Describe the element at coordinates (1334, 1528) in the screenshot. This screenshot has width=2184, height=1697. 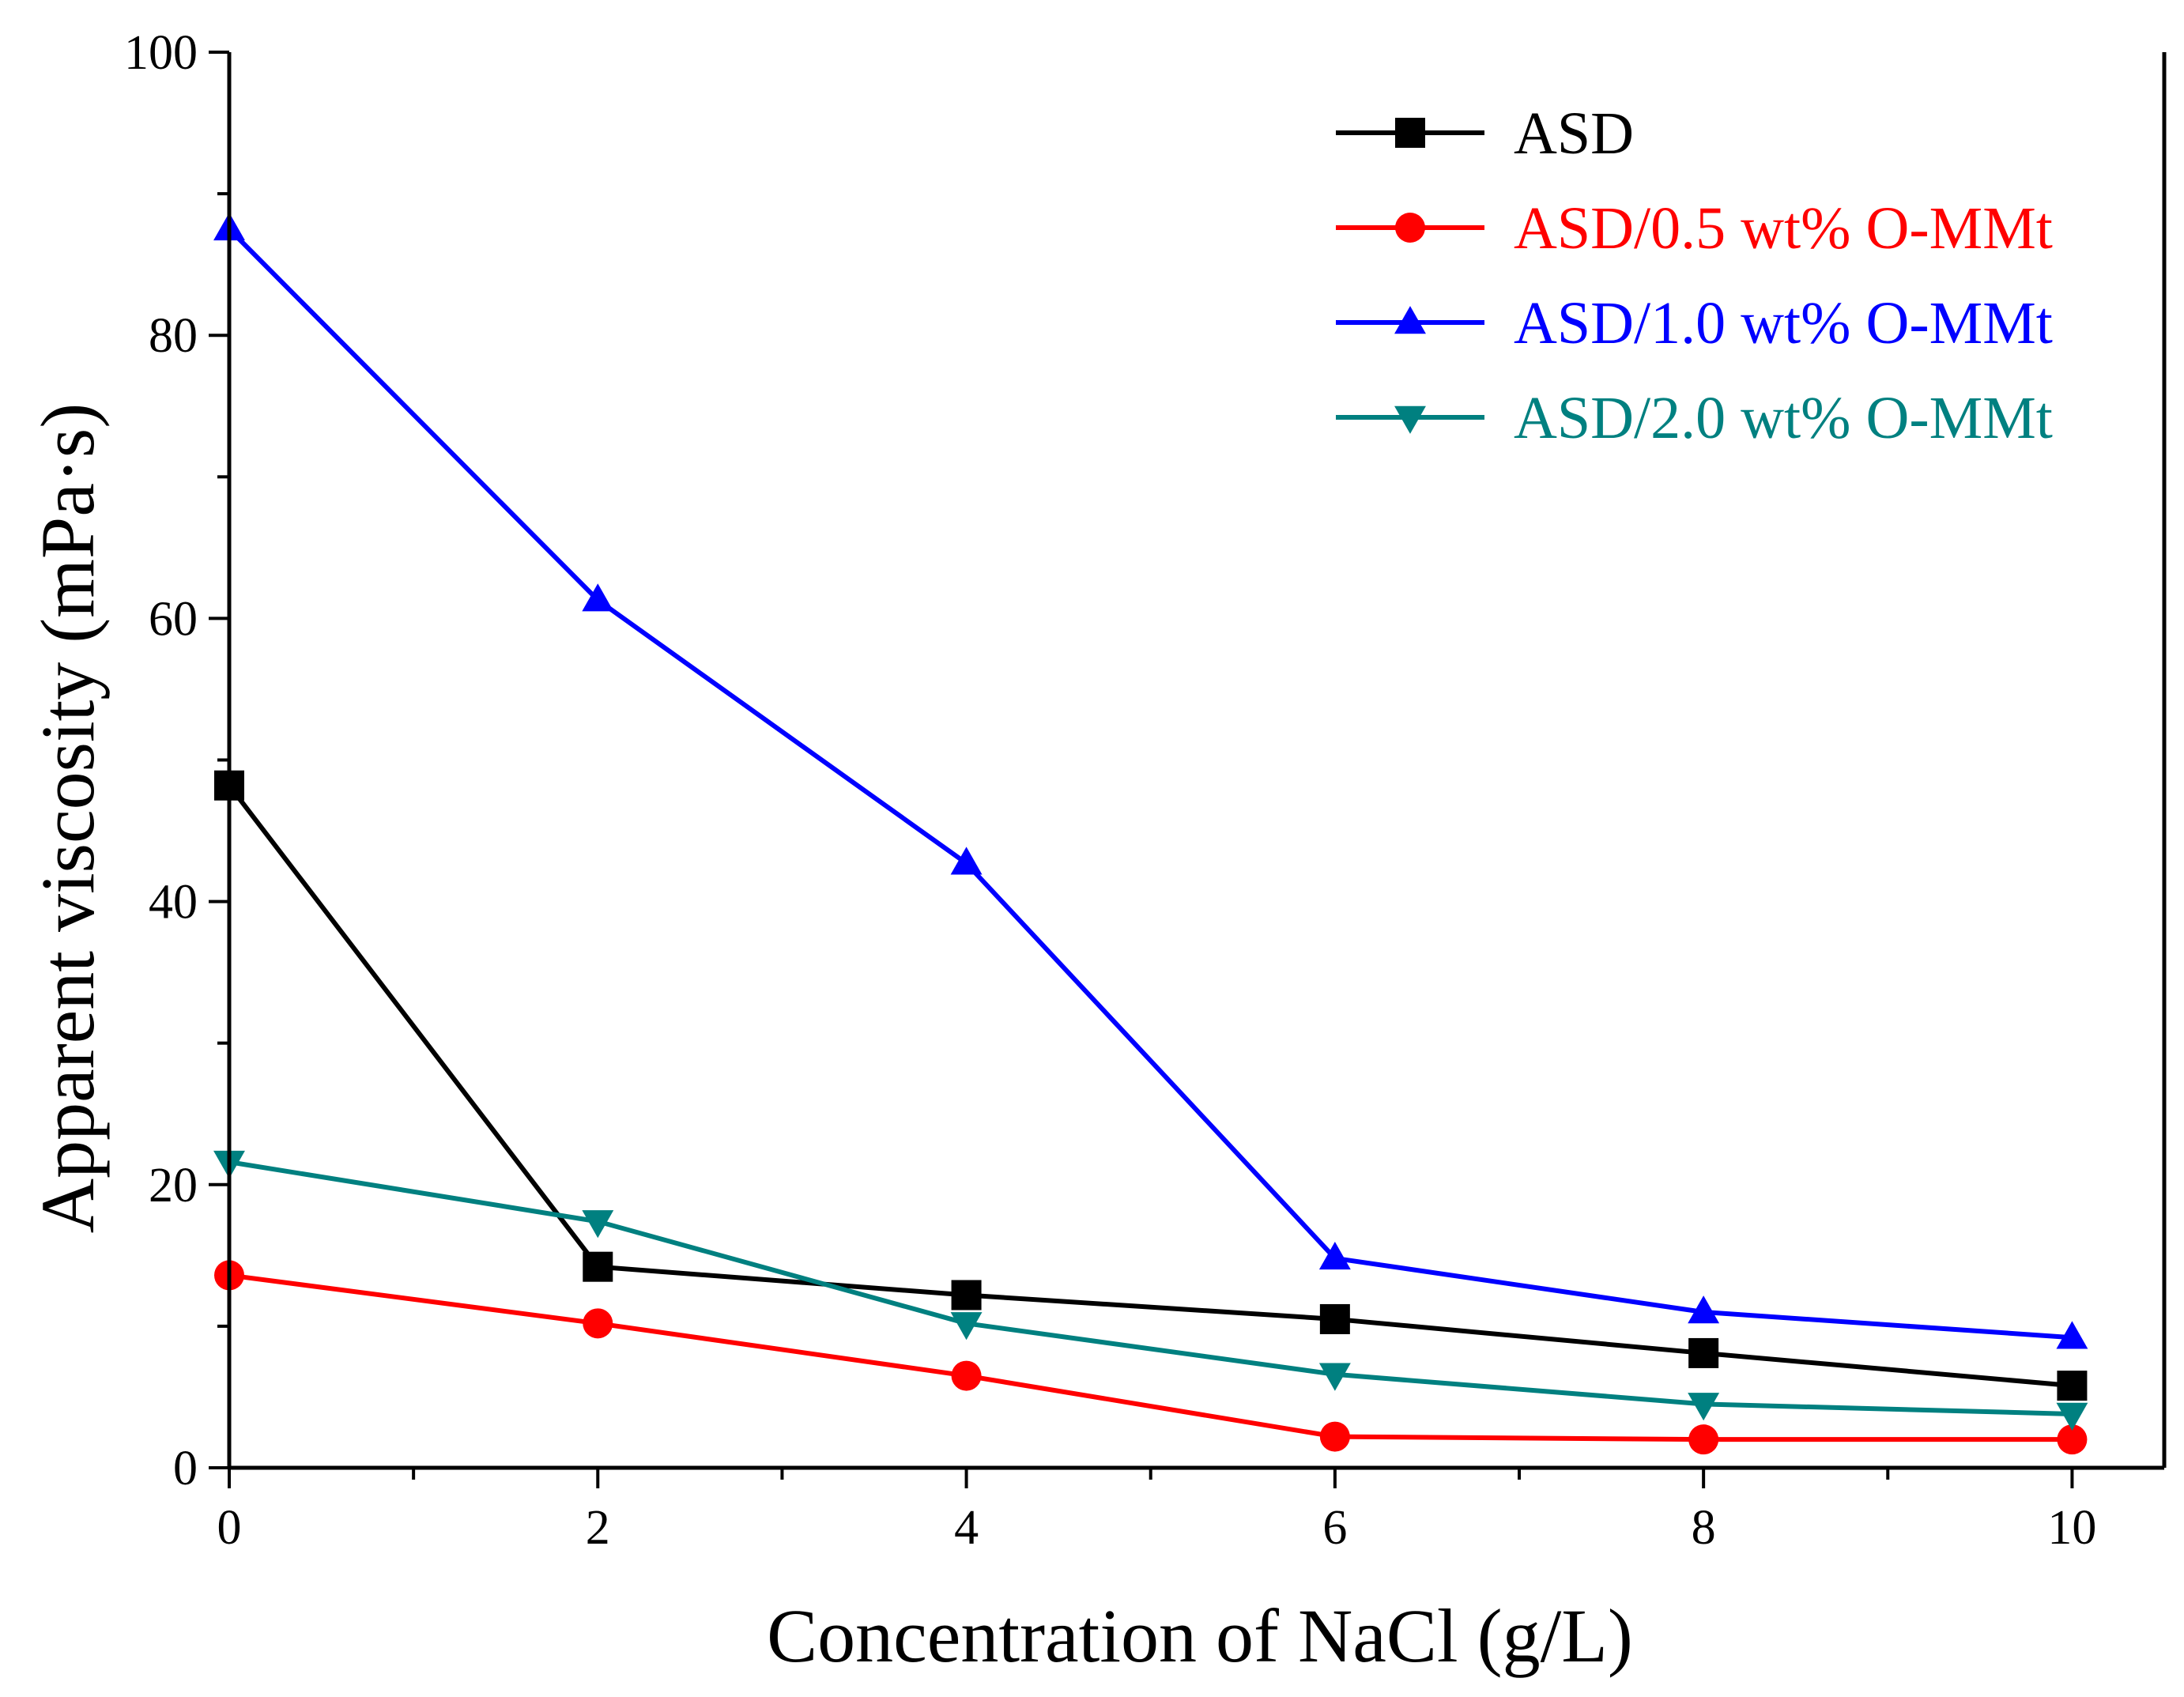
I see `x-tick-label: 6` at that location.